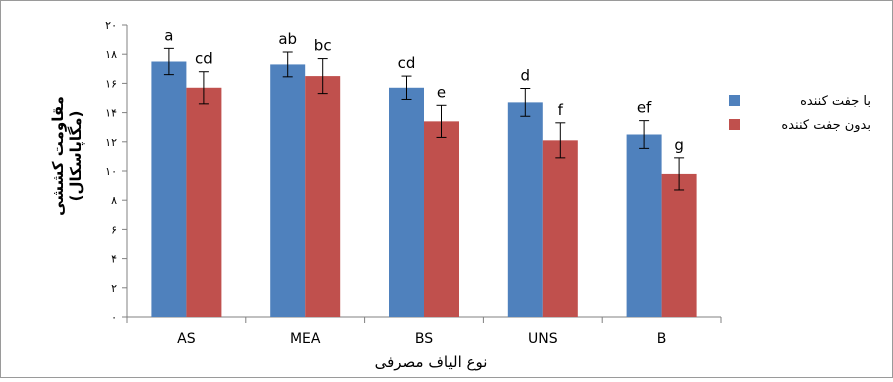 This screenshot has height=382, width=893. I want to click on y-tick-label: ۰, so click(114, 317).